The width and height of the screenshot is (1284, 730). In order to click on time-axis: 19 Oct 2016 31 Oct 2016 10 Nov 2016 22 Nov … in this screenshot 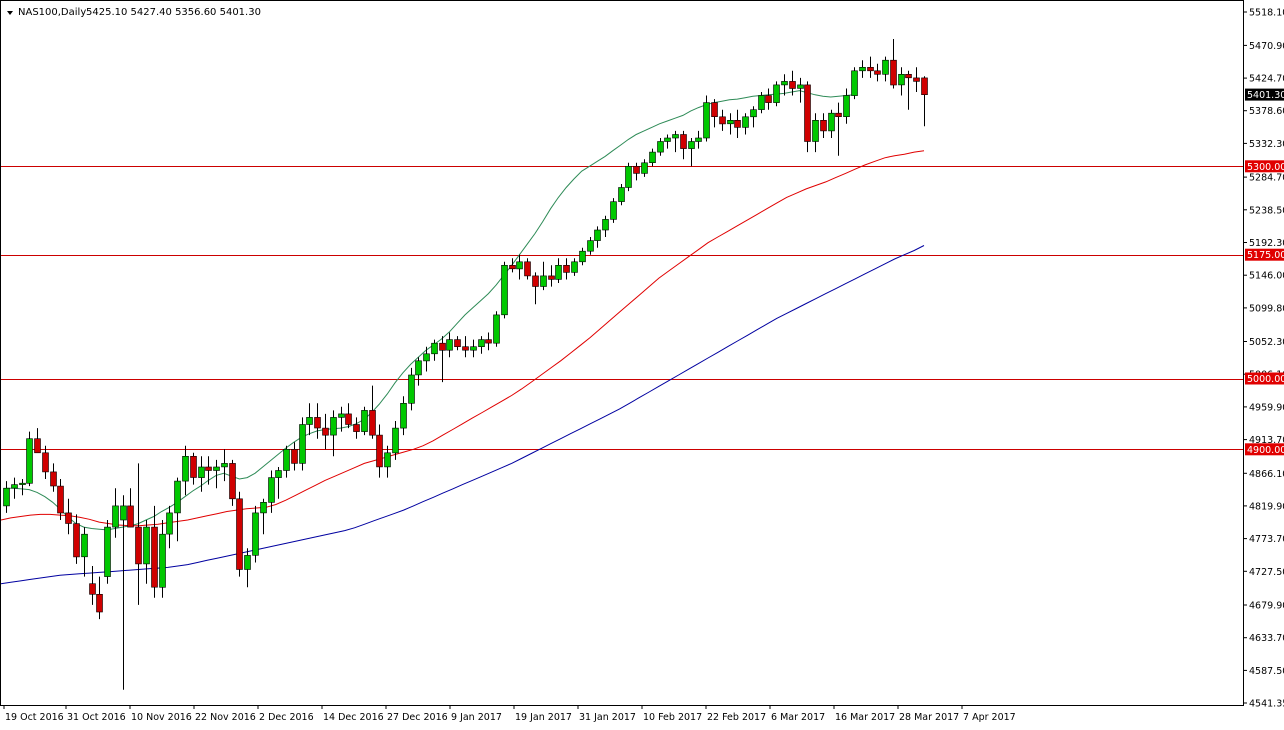, I will do `click(509, 714)`.